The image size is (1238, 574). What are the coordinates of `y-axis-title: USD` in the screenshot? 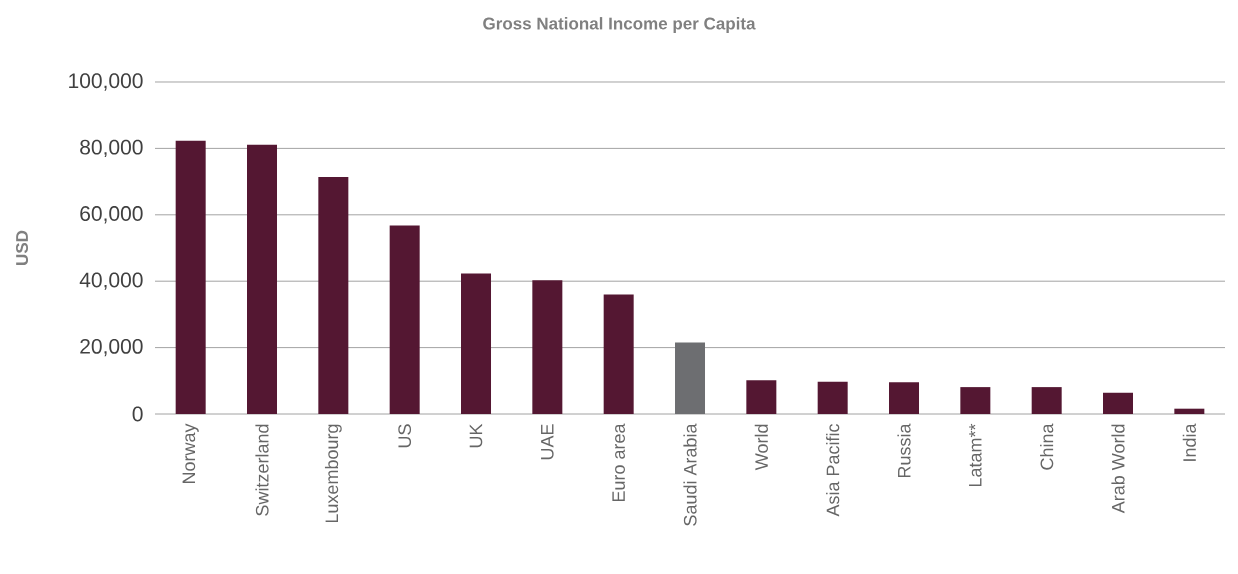 It's located at (22, 247).